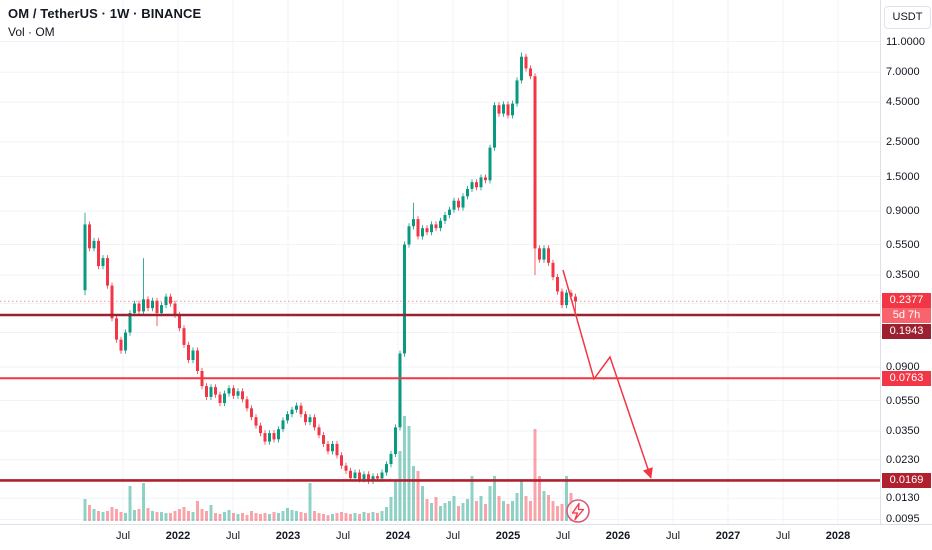  I want to click on price-tick-label: 11.0000, so click(905, 42).